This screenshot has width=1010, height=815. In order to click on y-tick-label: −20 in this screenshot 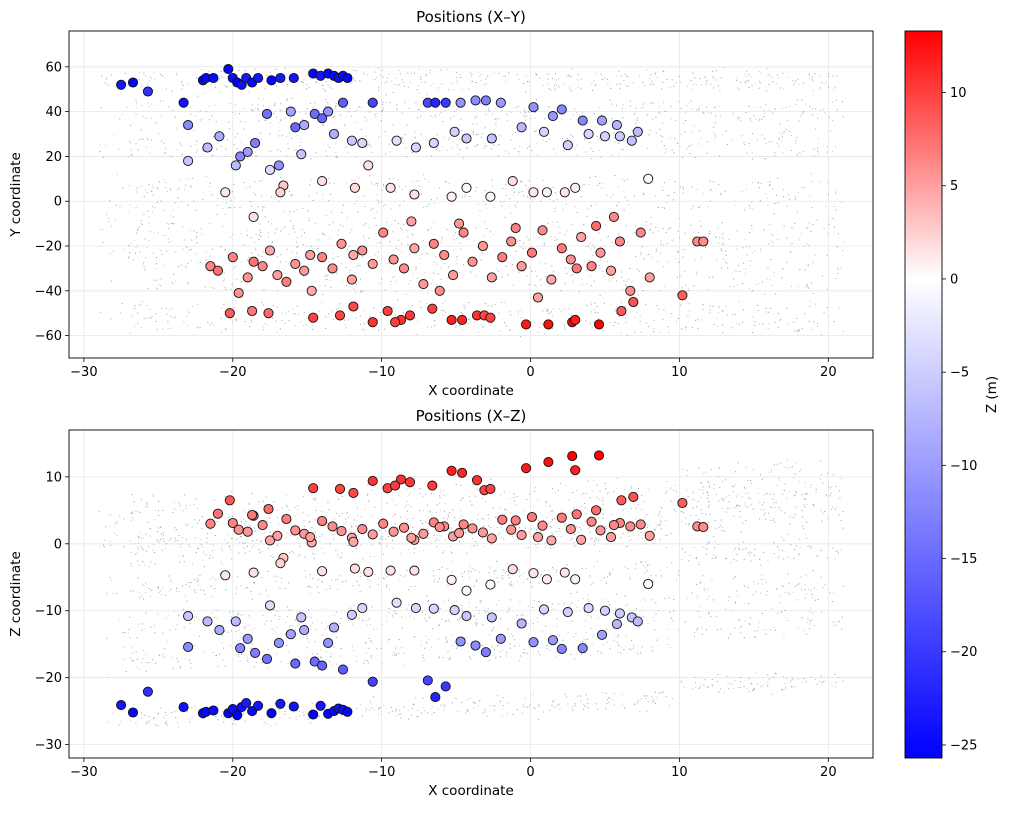, I will do `click(48, 678)`.